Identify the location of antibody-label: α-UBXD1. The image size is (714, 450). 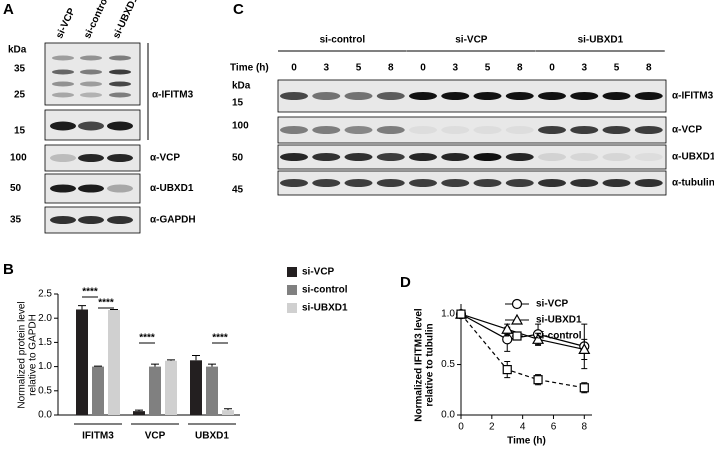
(172, 188).